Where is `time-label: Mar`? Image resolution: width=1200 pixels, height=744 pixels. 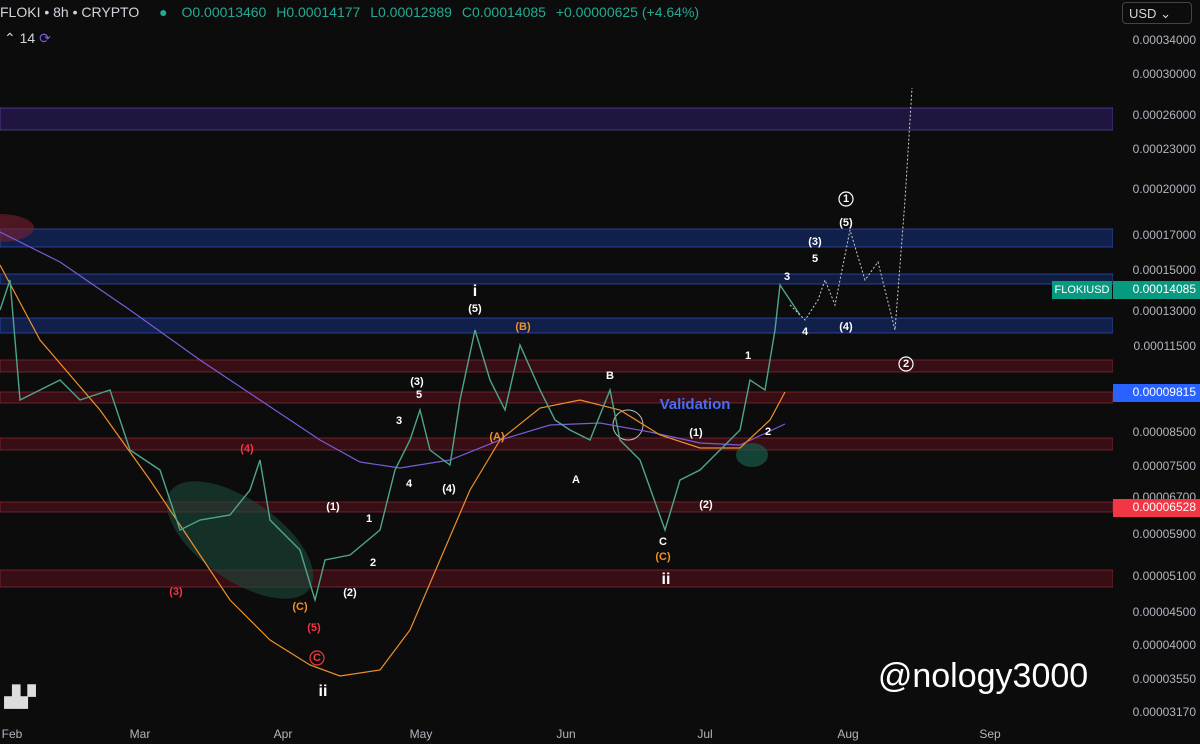
time-label: Mar is located at coordinates (140, 734).